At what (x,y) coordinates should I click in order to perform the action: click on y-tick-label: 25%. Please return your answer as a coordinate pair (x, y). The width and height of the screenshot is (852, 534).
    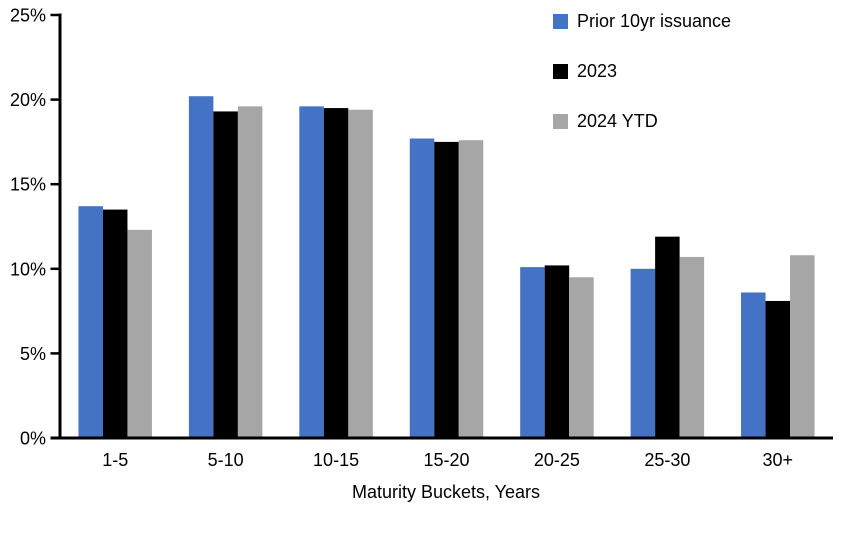
    Looking at the image, I should click on (28, 16).